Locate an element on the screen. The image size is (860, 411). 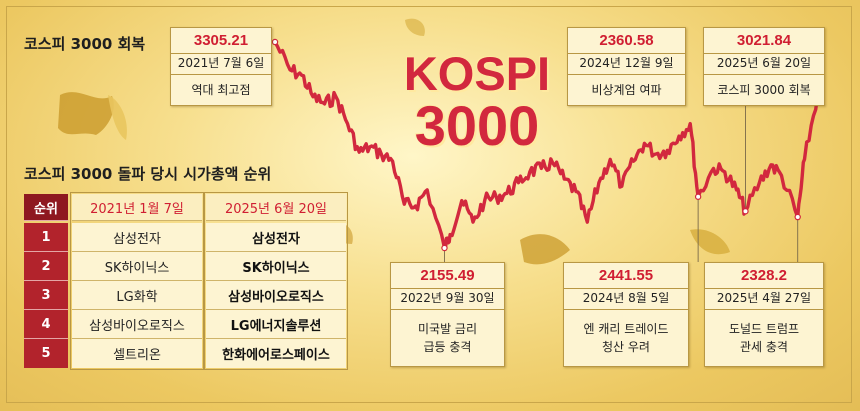
annotation-value: 2360.58 is located at coordinates (626, 41).